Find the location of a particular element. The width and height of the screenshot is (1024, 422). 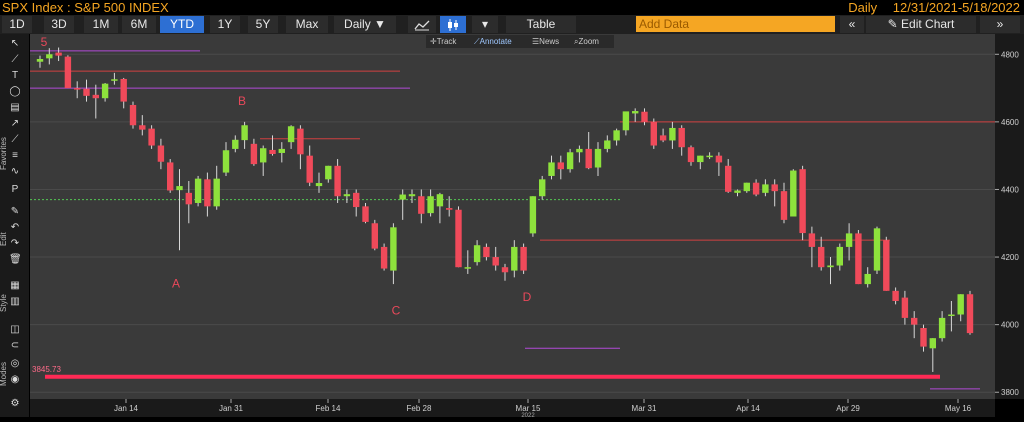

mode-icon: ◫ is located at coordinates (15, 329).